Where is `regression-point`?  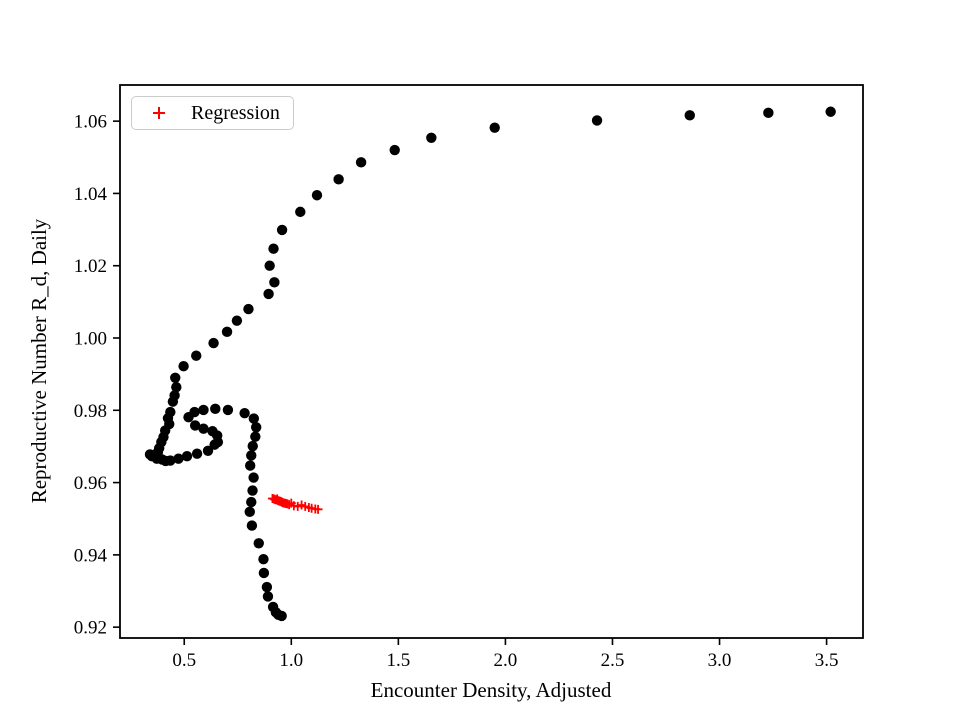 regression-point is located at coordinates (318, 509).